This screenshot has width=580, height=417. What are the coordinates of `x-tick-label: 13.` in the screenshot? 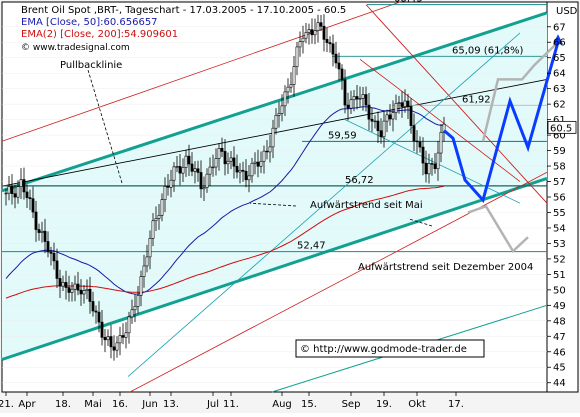 It's located at (171, 404).